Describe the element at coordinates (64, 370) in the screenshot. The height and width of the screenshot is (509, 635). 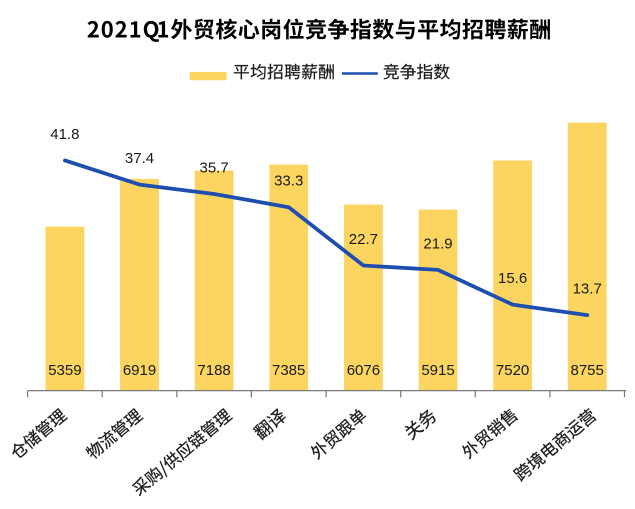
I see `svg-text: 5359` at that location.